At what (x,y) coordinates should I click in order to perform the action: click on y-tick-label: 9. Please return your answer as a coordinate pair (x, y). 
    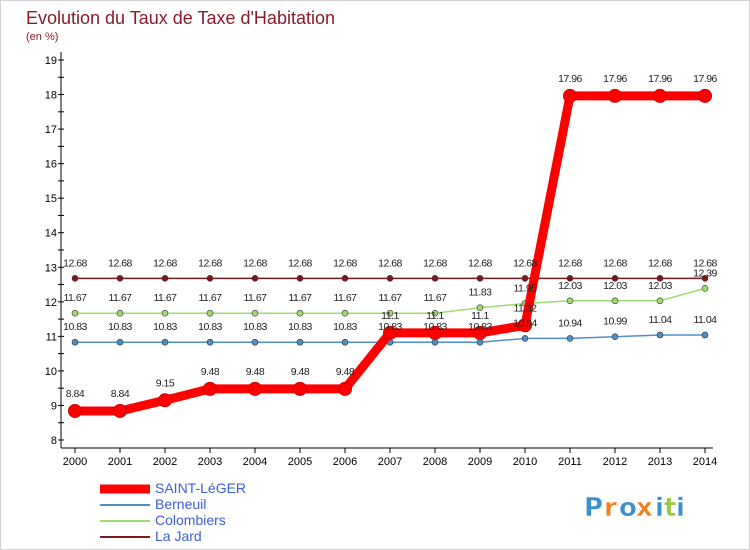
    Looking at the image, I should click on (54, 406).